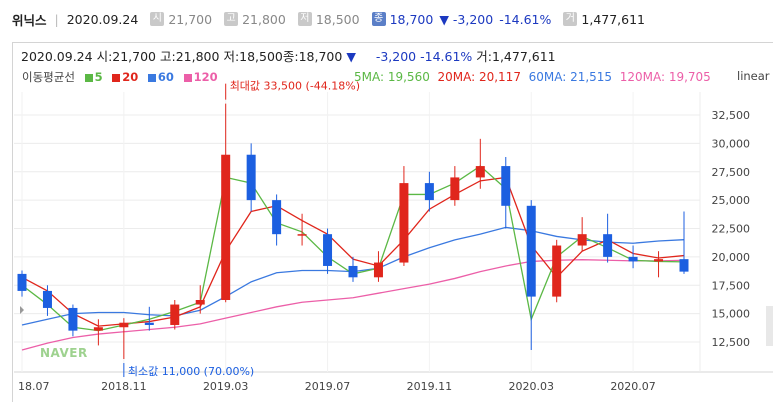 The width and height of the screenshot is (773, 402). What do you see at coordinates (165, 77) in the screenshot?
I see `ma60-toggle: 60` at bounding box center [165, 77].